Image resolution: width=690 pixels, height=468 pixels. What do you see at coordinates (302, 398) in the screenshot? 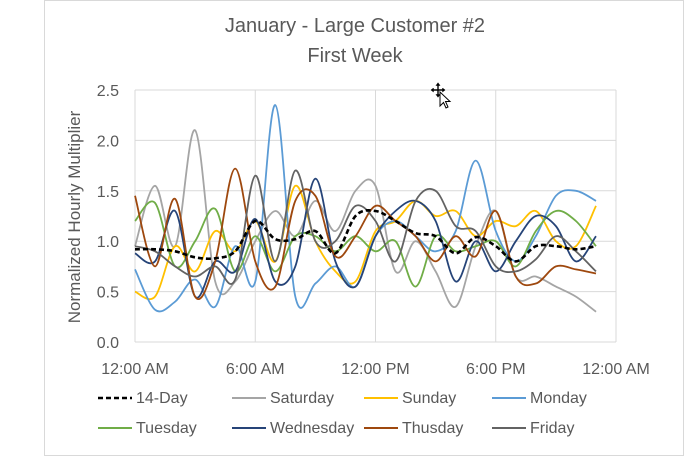
I see `legend-label: Saturday` at bounding box center [302, 398].